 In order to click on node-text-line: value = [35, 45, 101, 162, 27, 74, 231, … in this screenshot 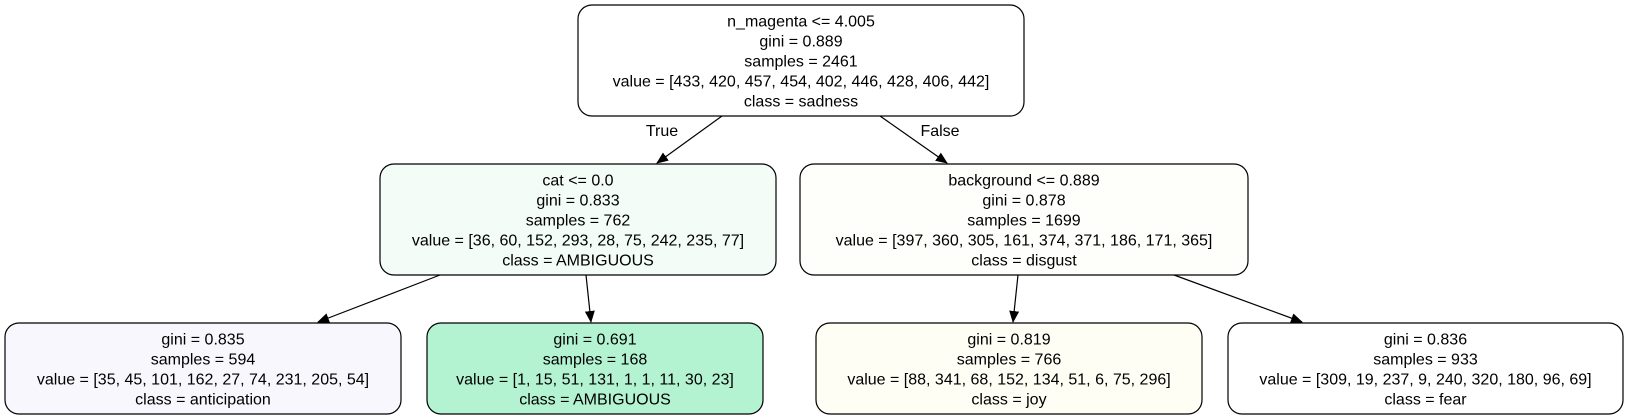, I will do `click(203, 380)`.